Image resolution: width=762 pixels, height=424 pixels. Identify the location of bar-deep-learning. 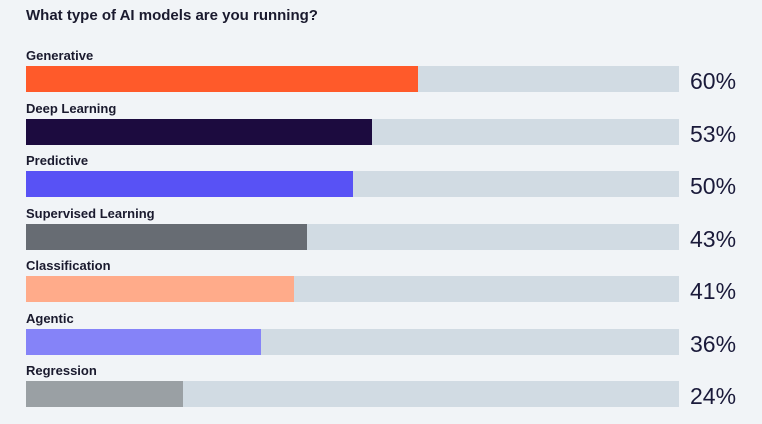
(199, 131).